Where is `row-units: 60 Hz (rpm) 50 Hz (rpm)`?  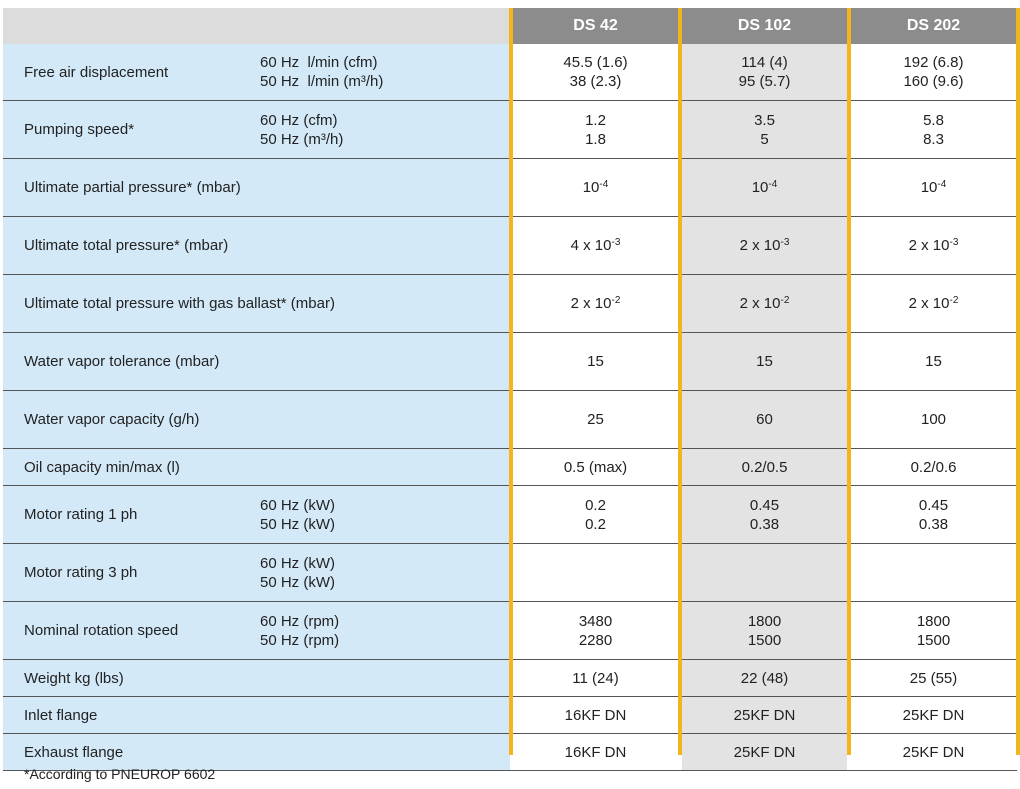 row-units: 60 Hz (rpm) 50 Hz (rpm) is located at coordinates (299, 630).